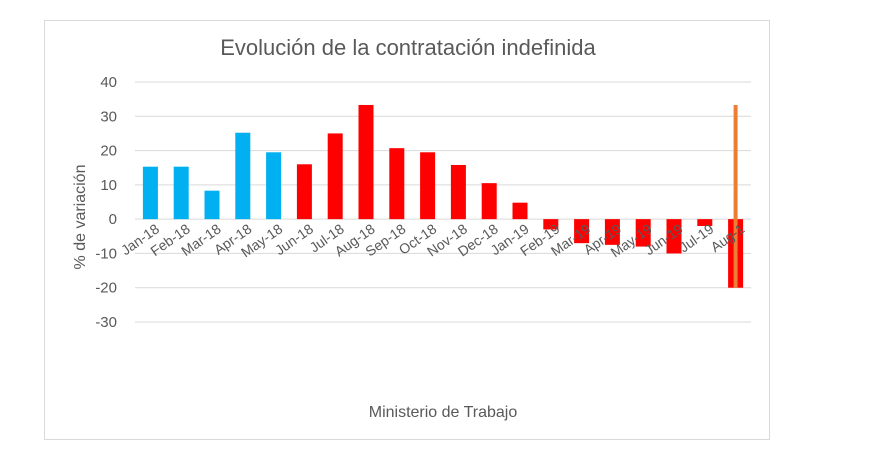 Image resolution: width=881 pixels, height=462 pixels. What do you see at coordinates (108, 185) in the screenshot?
I see `y-tick-label: 10` at bounding box center [108, 185].